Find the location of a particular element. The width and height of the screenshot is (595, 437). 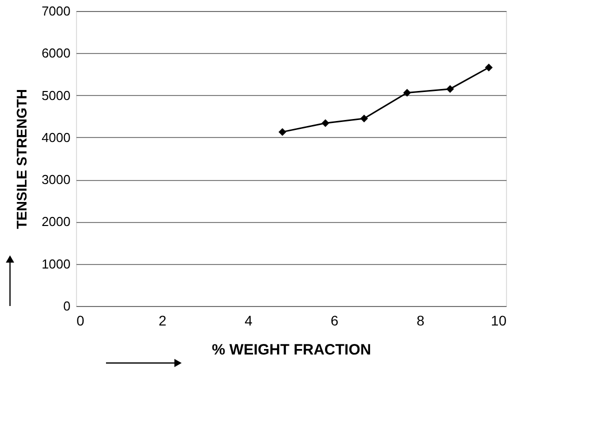

x-tick-label: 2 is located at coordinates (162, 320).